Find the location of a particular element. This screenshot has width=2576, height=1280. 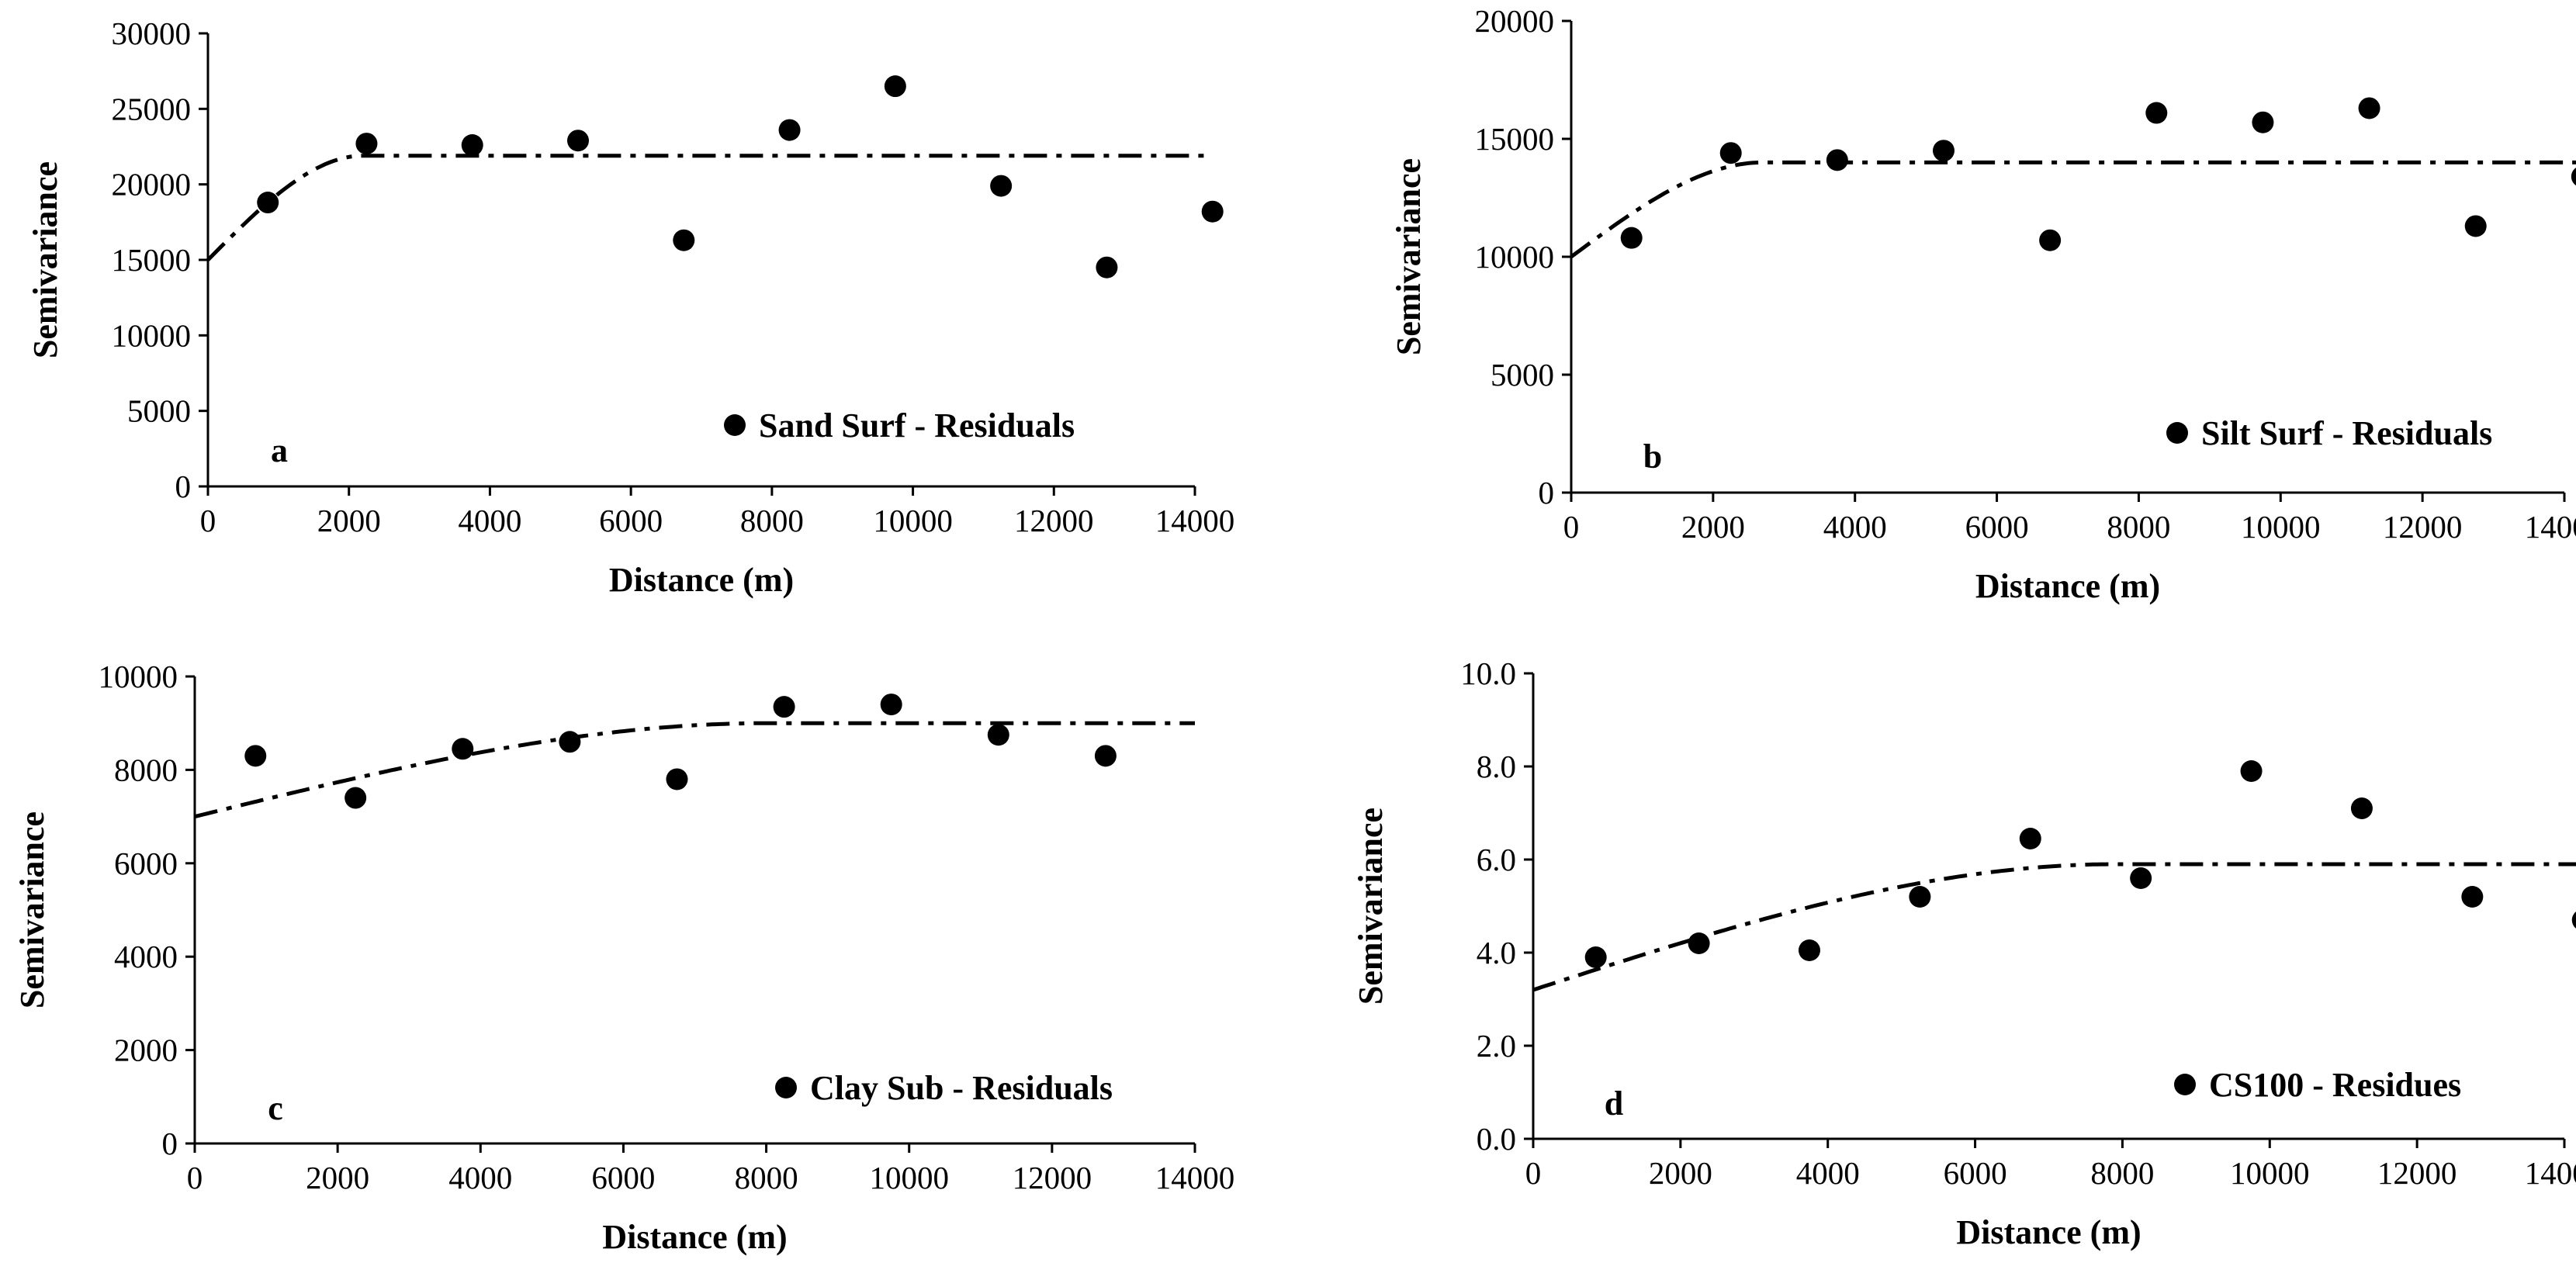

legend-label: Silt Surf - Residuals is located at coordinates (2346, 433).